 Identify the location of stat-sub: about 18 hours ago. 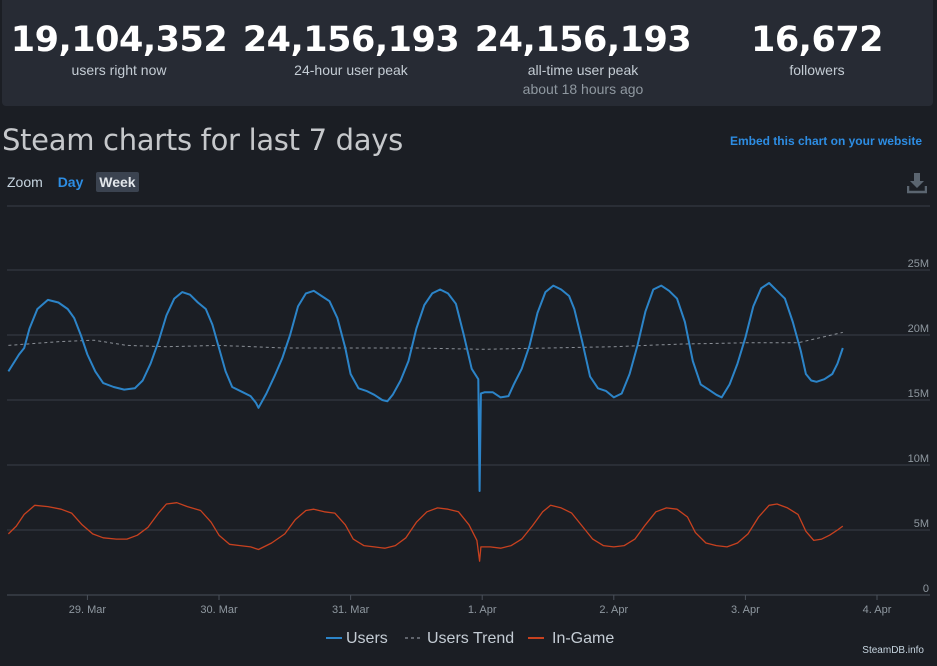
(583, 89).